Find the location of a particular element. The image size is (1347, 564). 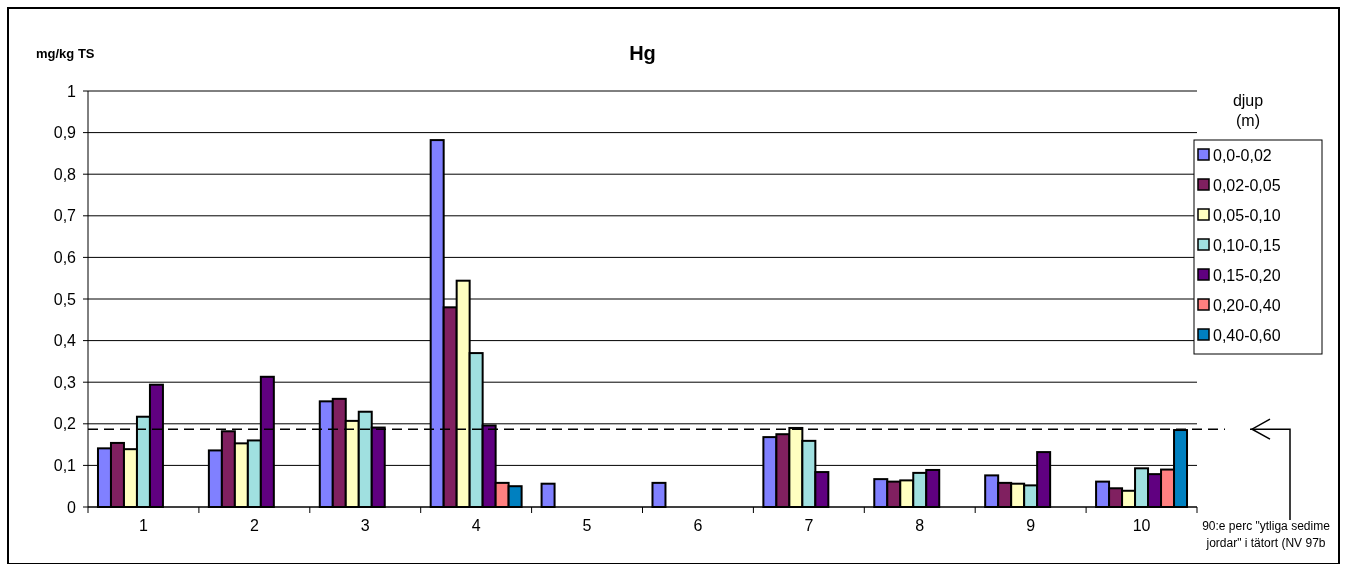

legend-label: 0,40-0,60 is located at coordinates (1247, 335).